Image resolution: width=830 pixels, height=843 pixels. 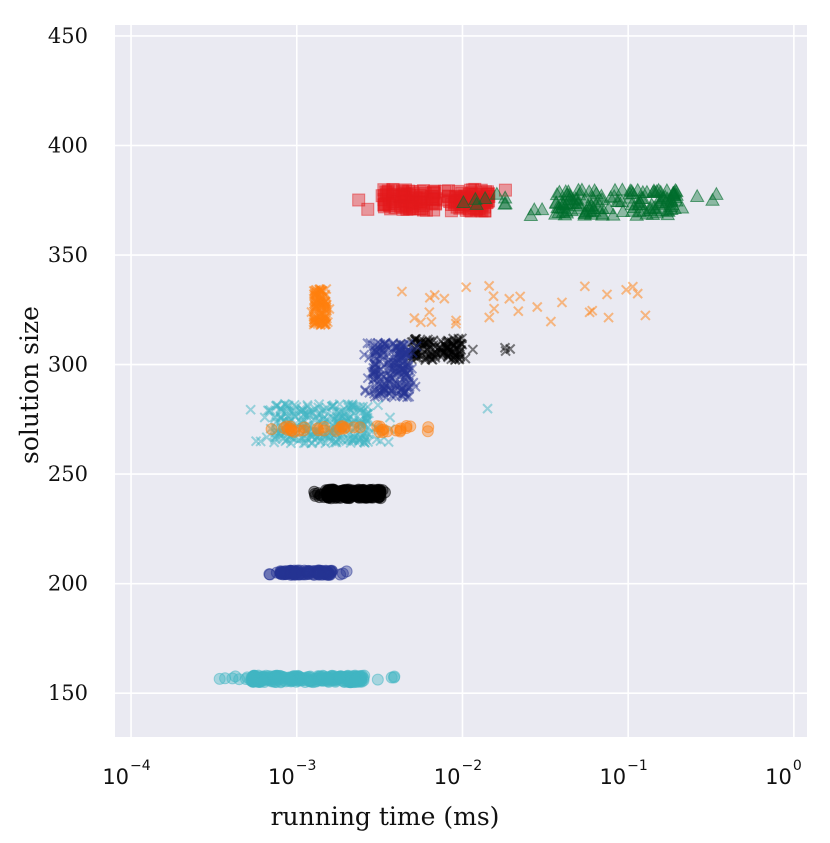 I want to click on y-tick-label: 150, so click(x=68, y=693).